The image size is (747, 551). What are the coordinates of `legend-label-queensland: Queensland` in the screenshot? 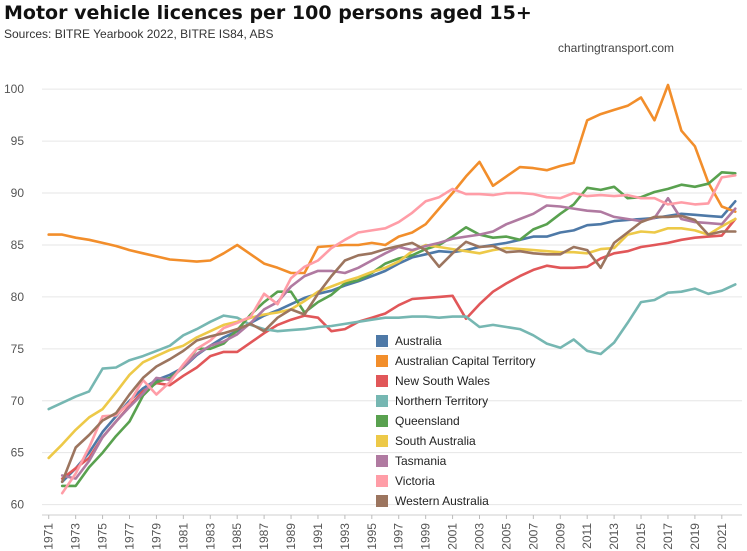 It's located at (427, 421).